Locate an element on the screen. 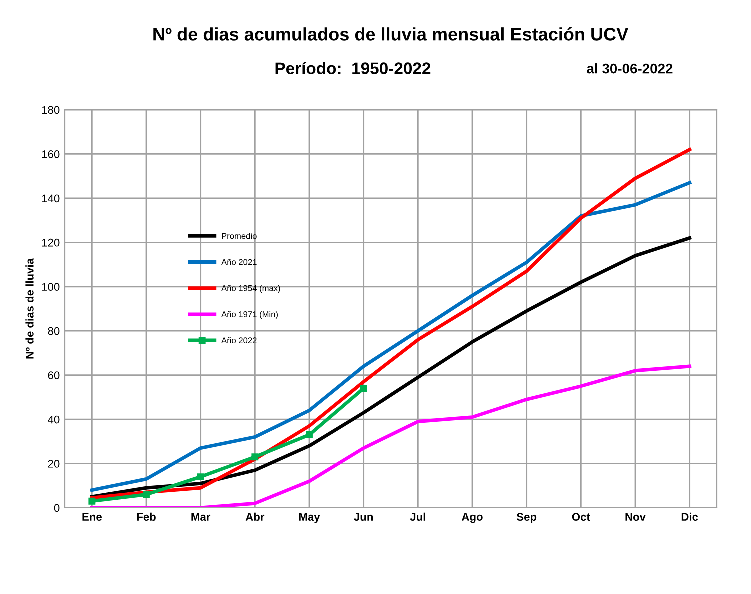 Image resolution: width=751 pixels, height=594 pixels. x-tick-label: Dic is located at coordinates (690, 517).